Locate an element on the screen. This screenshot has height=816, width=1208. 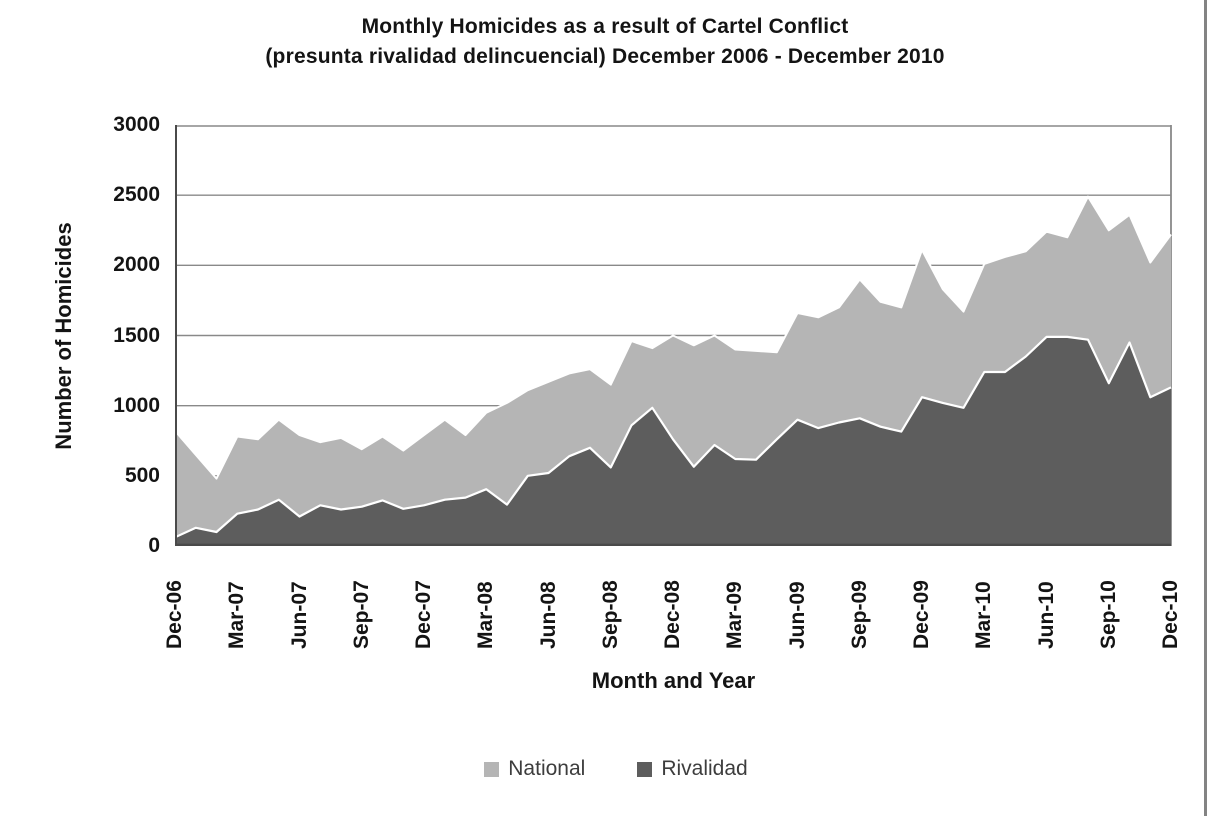
x-tick-label: Dec-07 is located at coordinates (423, 614).